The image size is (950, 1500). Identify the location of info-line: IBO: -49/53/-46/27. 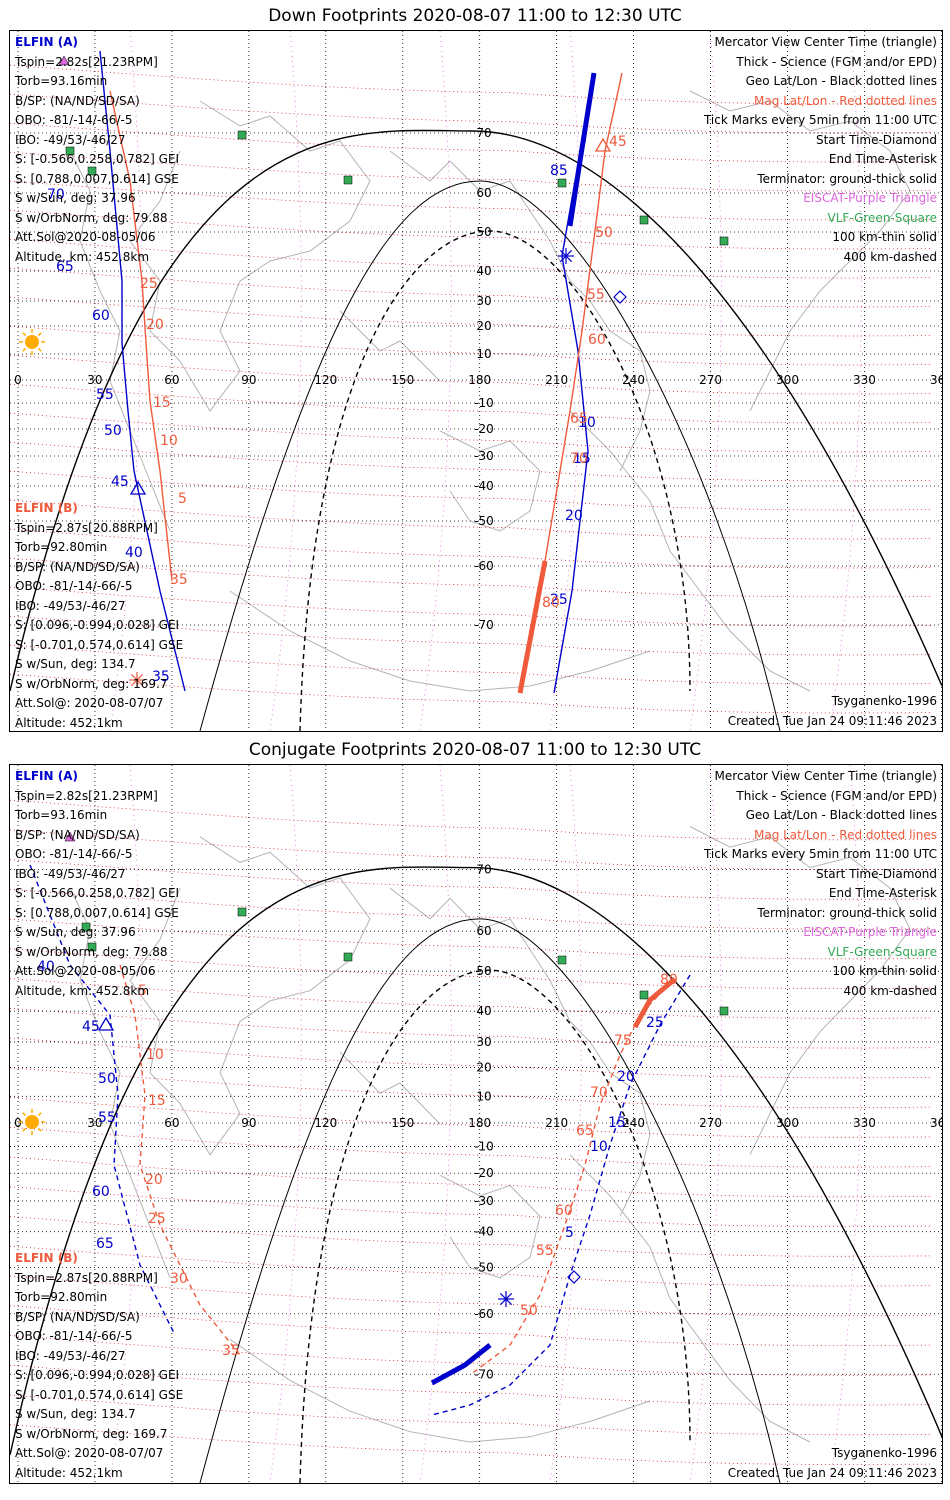
(70, 873).